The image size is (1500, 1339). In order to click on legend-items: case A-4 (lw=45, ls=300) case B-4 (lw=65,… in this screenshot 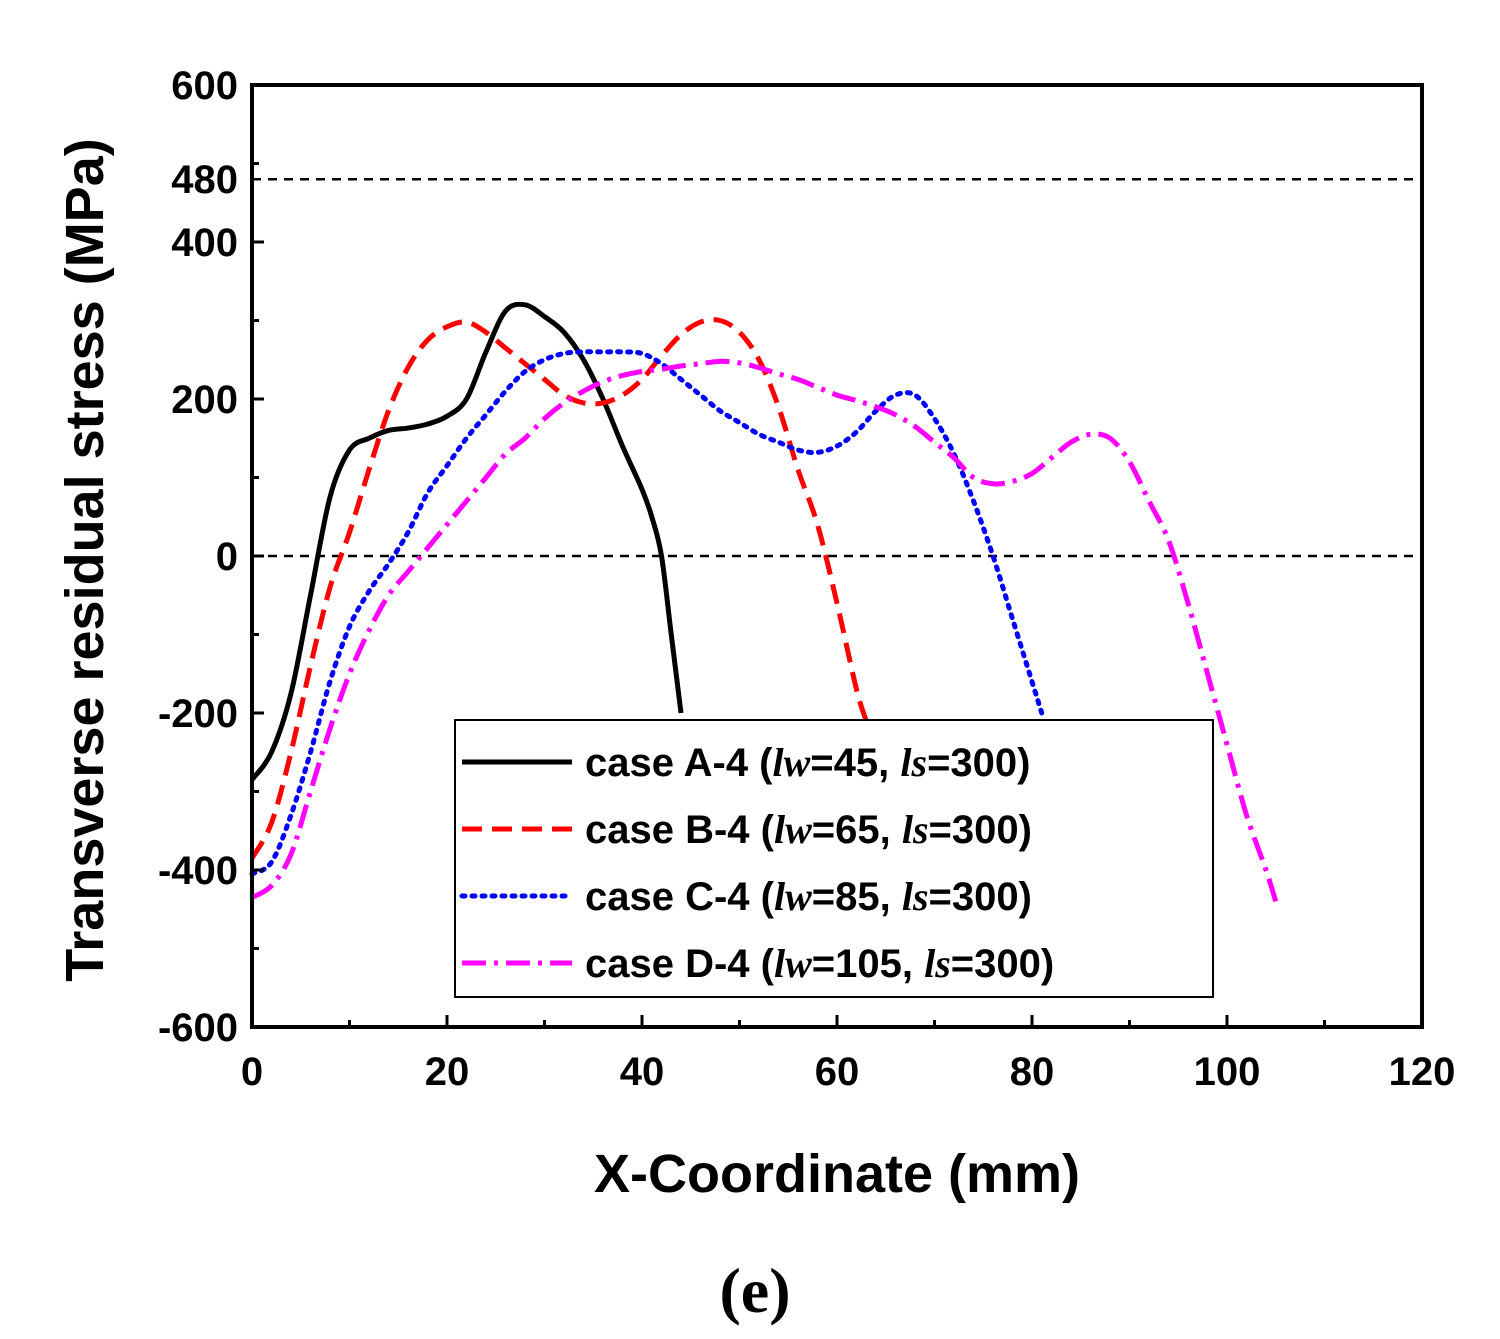, I will do `click(756, 863)`.